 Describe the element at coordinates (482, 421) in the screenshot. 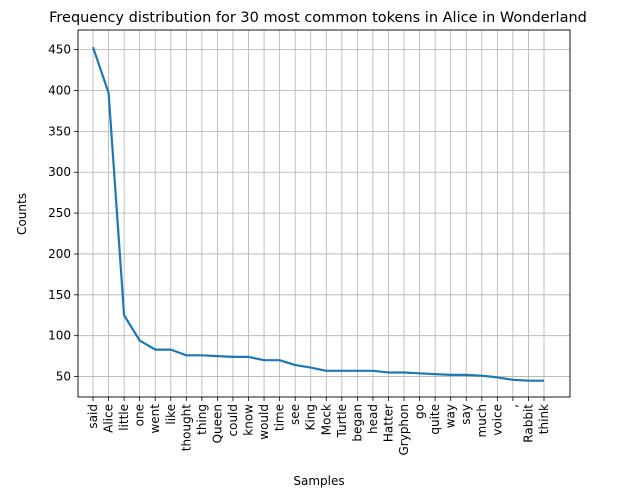

I see `x-tick-label: much` at that location.